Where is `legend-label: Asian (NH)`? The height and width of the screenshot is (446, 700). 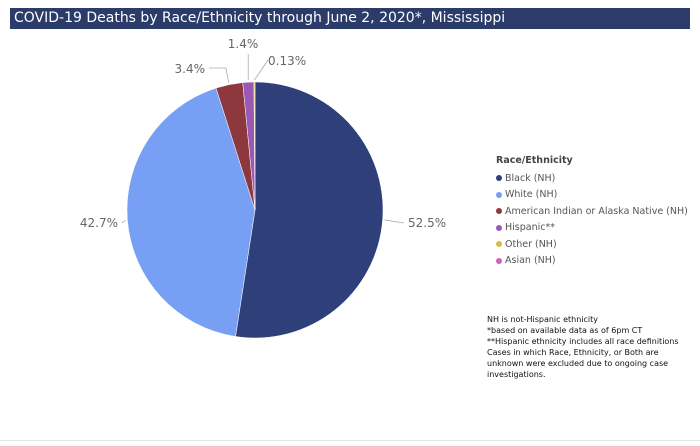 legend-label: Asian (NH) is located at coordinates (530, 261).